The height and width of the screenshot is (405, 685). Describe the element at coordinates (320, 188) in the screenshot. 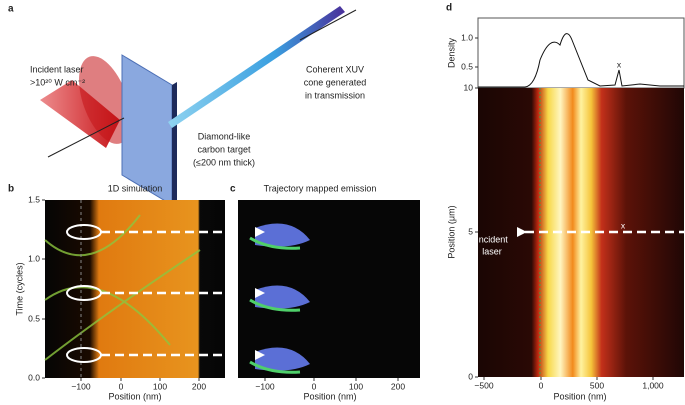

I see `title: Trajectory mapped emission` at that location.